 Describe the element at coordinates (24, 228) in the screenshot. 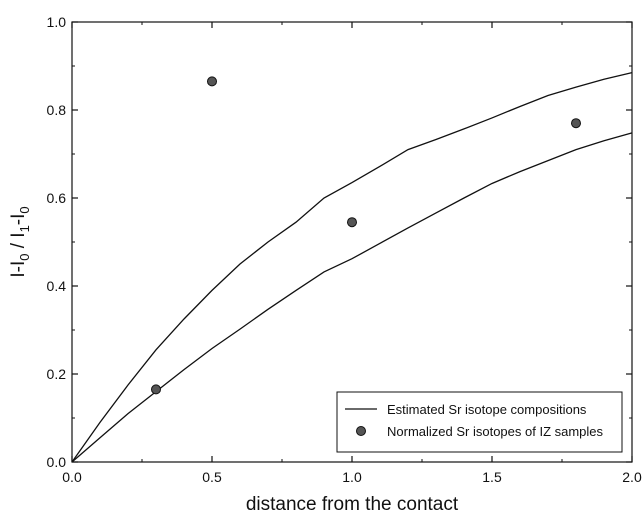

I see `y-axis-title-subscript: 1` at that location.